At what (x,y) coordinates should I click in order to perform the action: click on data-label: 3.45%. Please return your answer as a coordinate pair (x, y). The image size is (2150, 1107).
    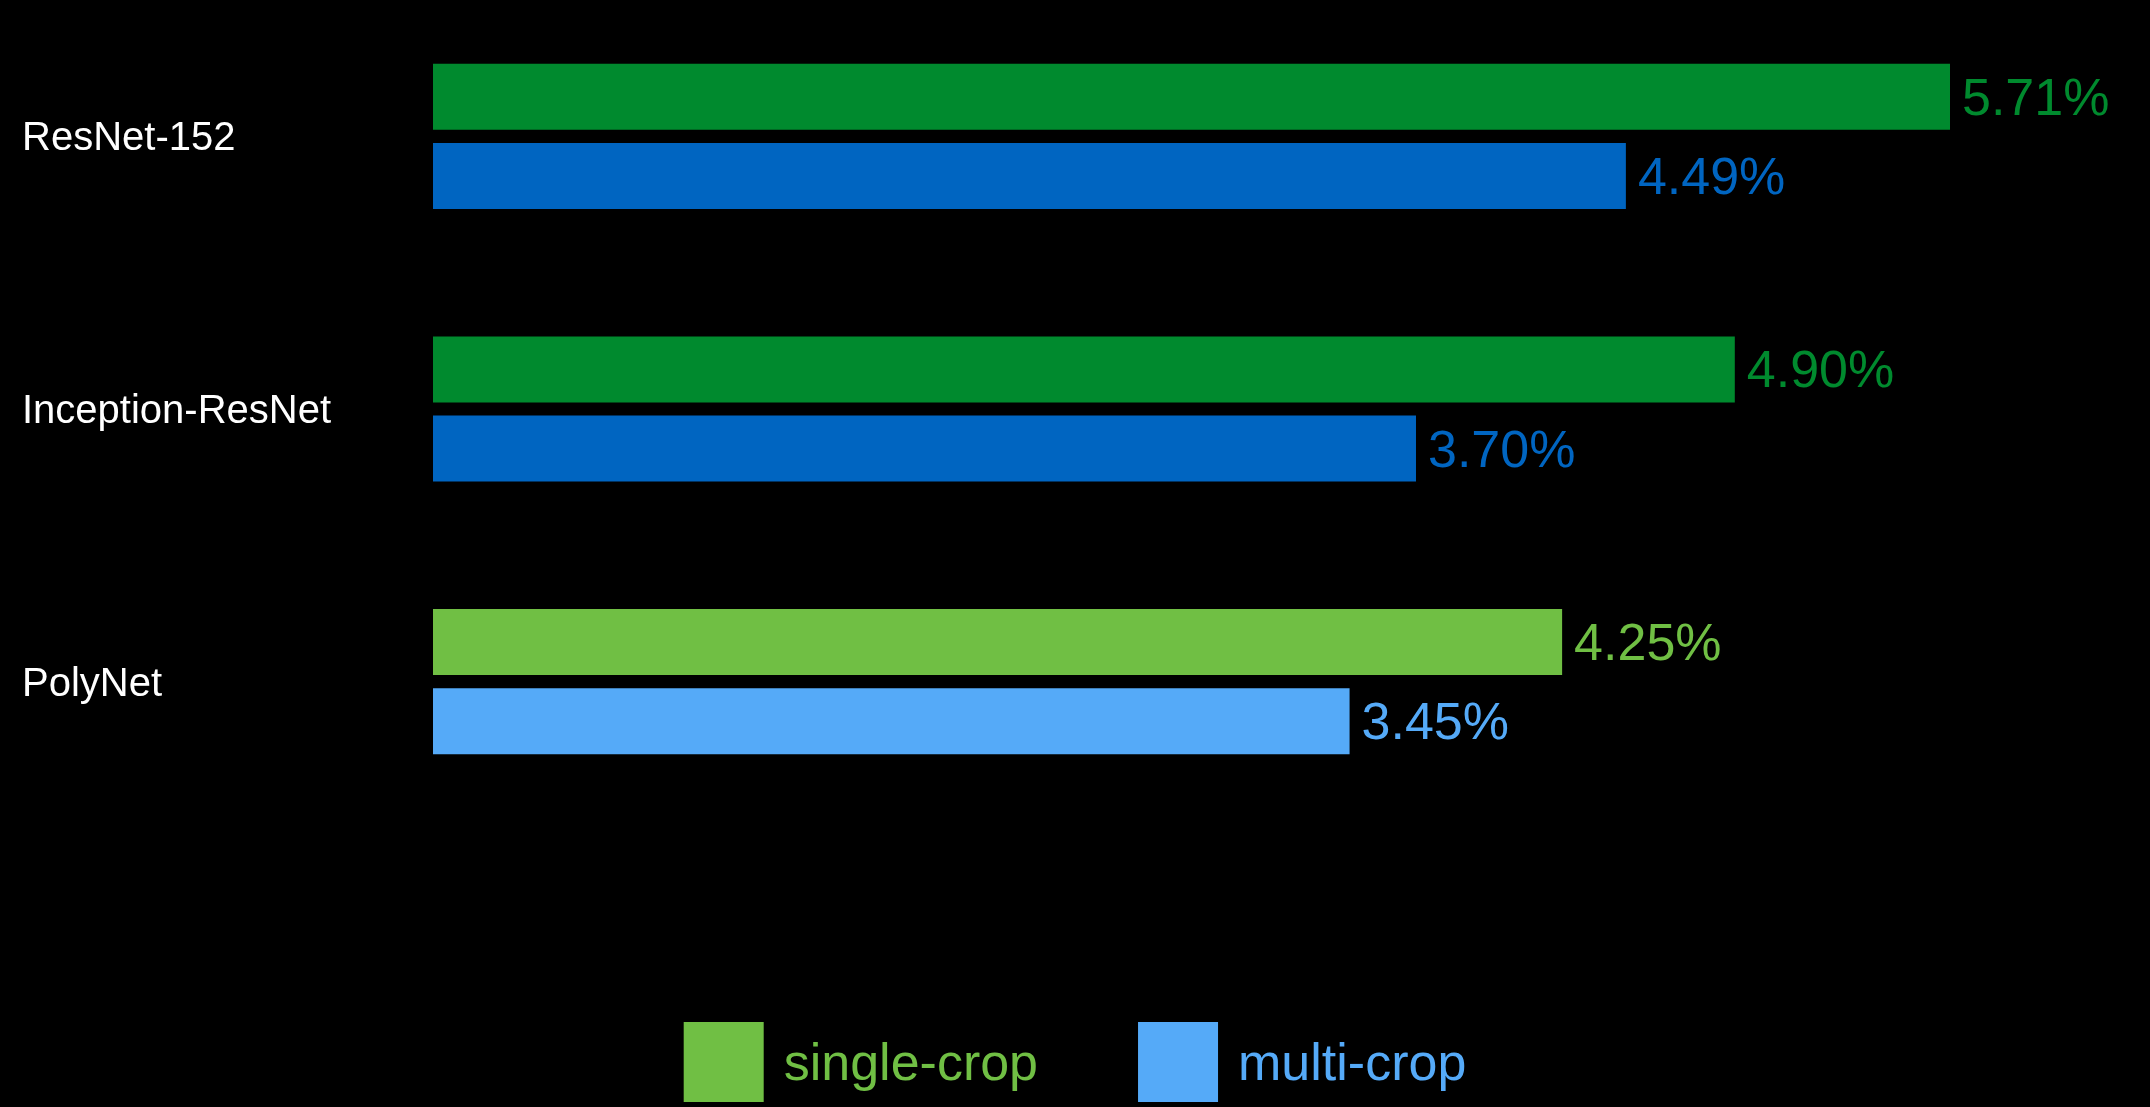
    Looking at the image, I should click on (1435, 721).